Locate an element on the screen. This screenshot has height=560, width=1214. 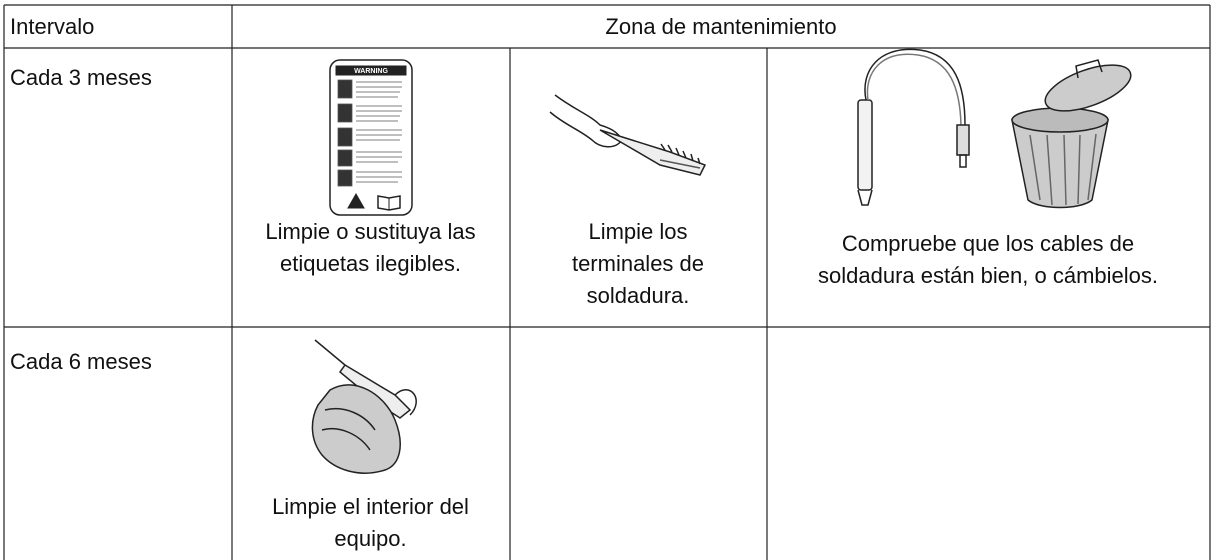
task-cell: Limpie el interior del equipo. is located at coordinates (370, 522).